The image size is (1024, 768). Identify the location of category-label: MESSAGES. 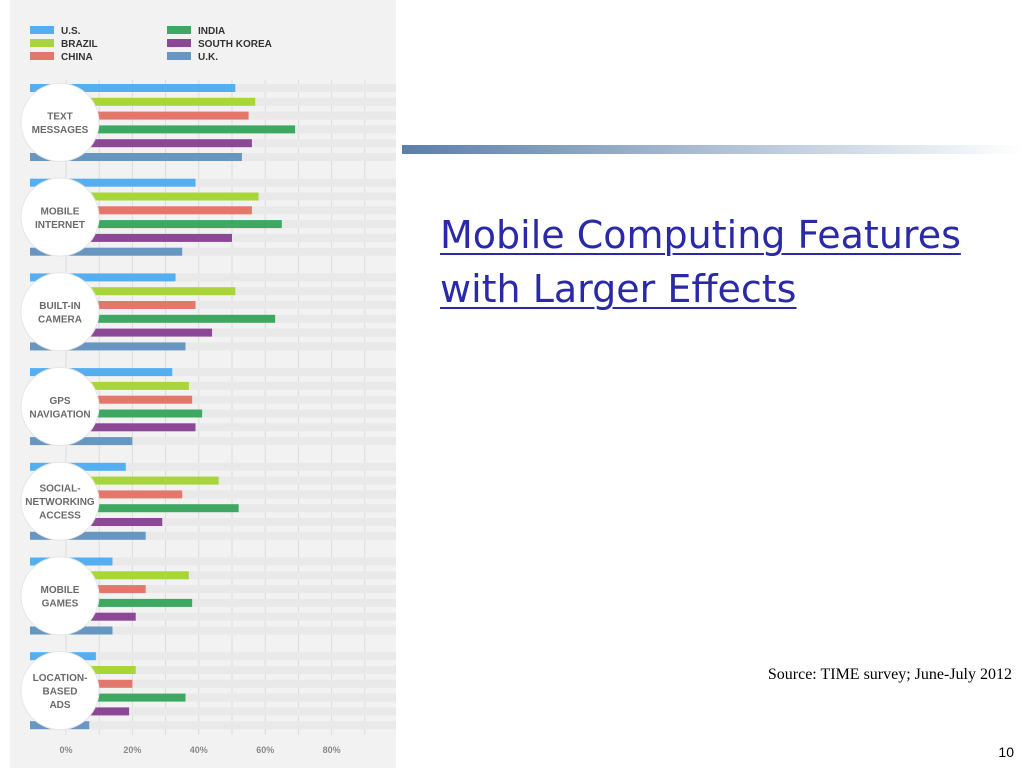
(60, 130).